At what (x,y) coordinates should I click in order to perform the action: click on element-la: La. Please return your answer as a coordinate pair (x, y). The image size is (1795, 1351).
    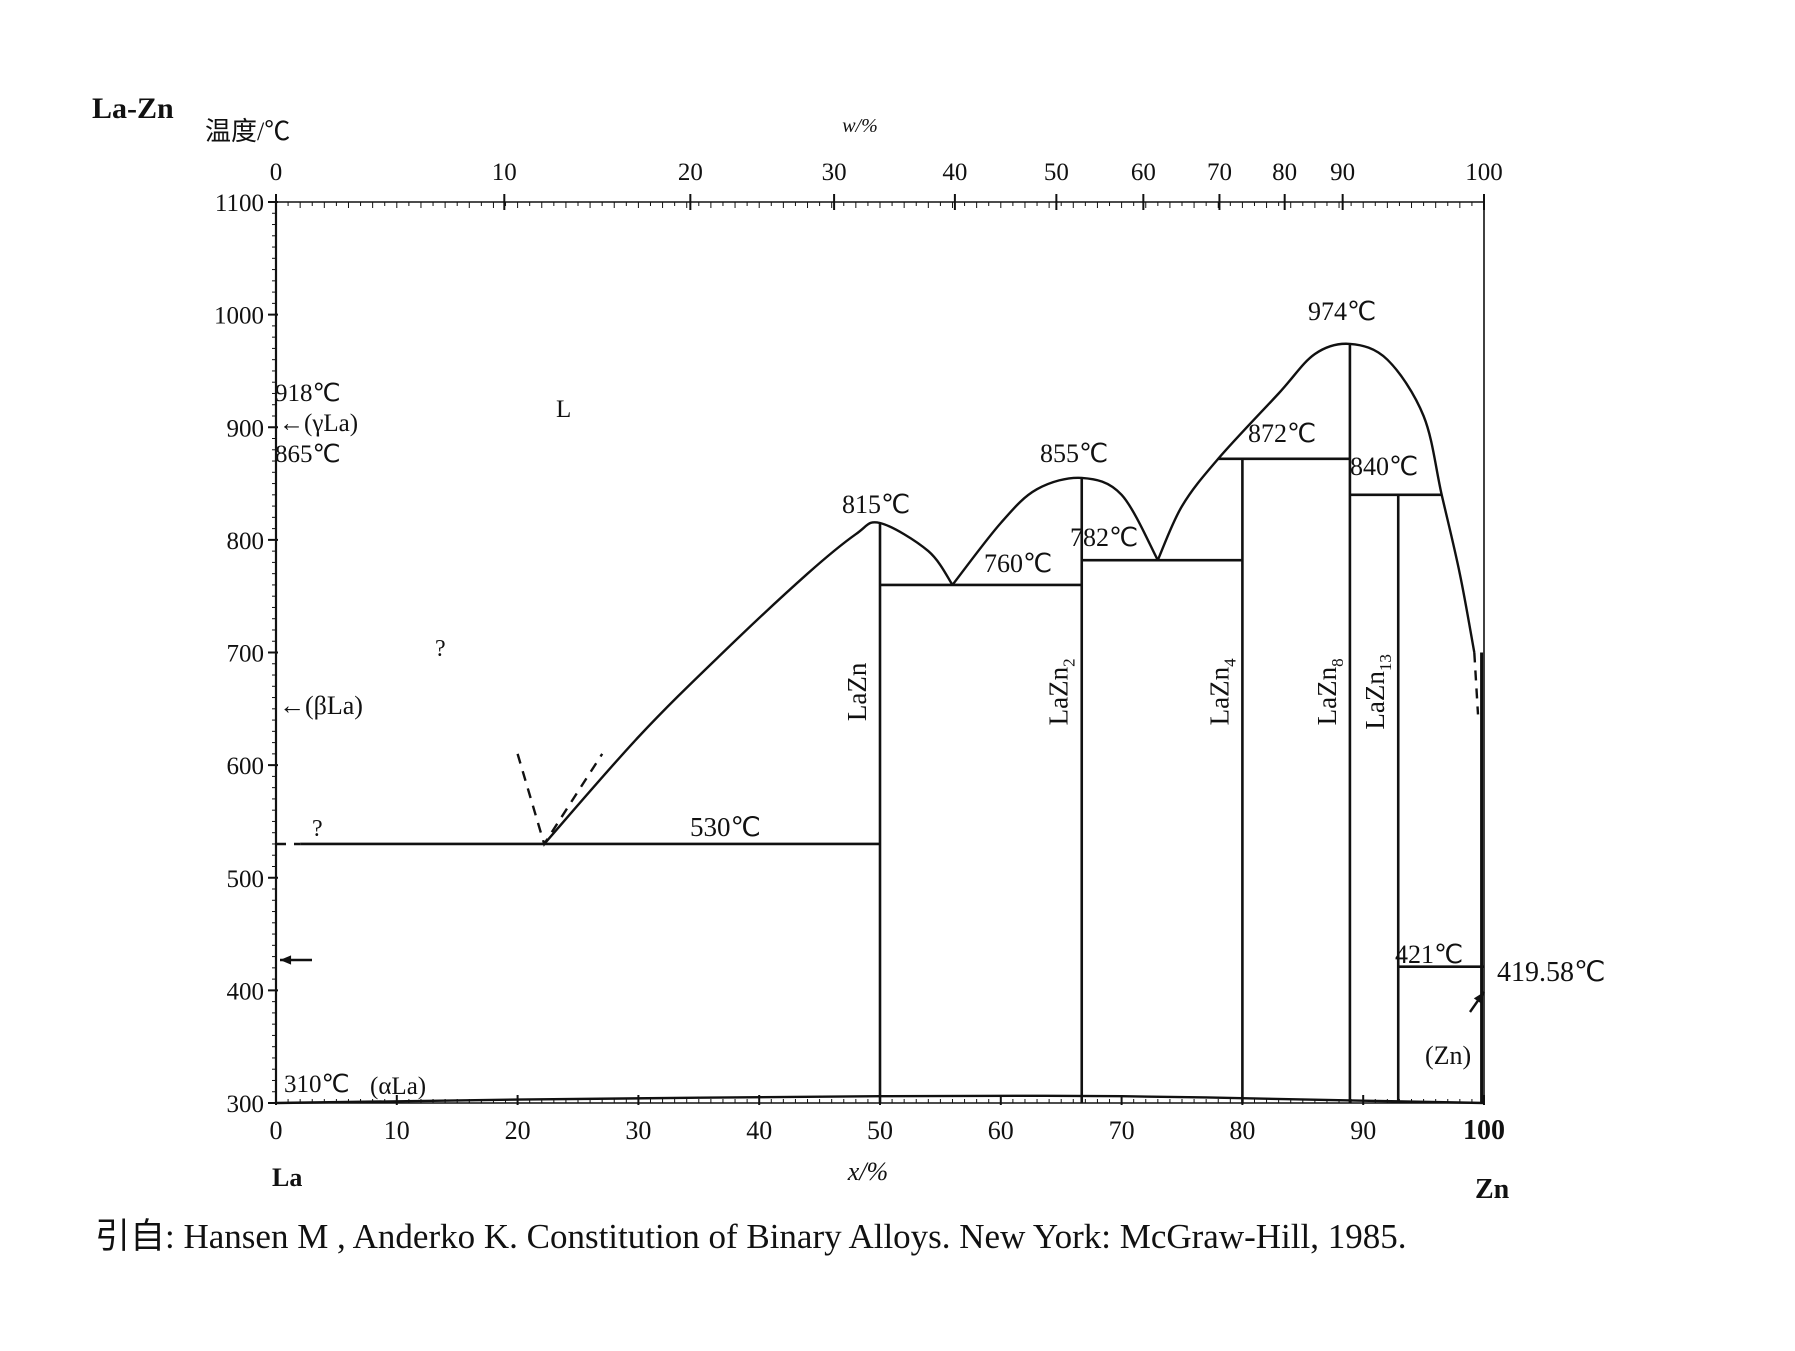
    Looking at the image, I should click on (287, 1177).